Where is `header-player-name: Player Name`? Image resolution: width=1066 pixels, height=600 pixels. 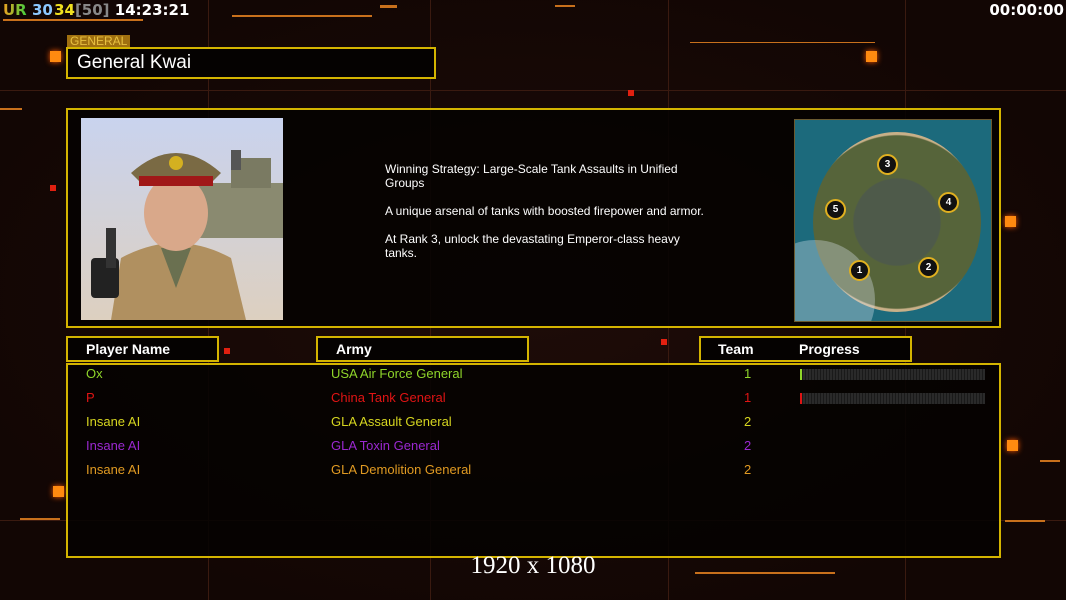
header-player-name: Player Name is located at coordinates (142, 349).